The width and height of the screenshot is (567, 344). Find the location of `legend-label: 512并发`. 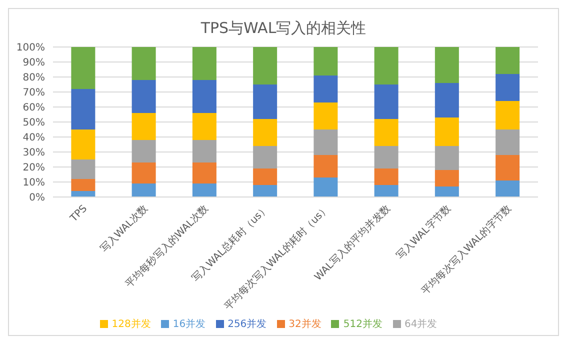

legend-label: 512并发 is located at coordinates (362, 324).